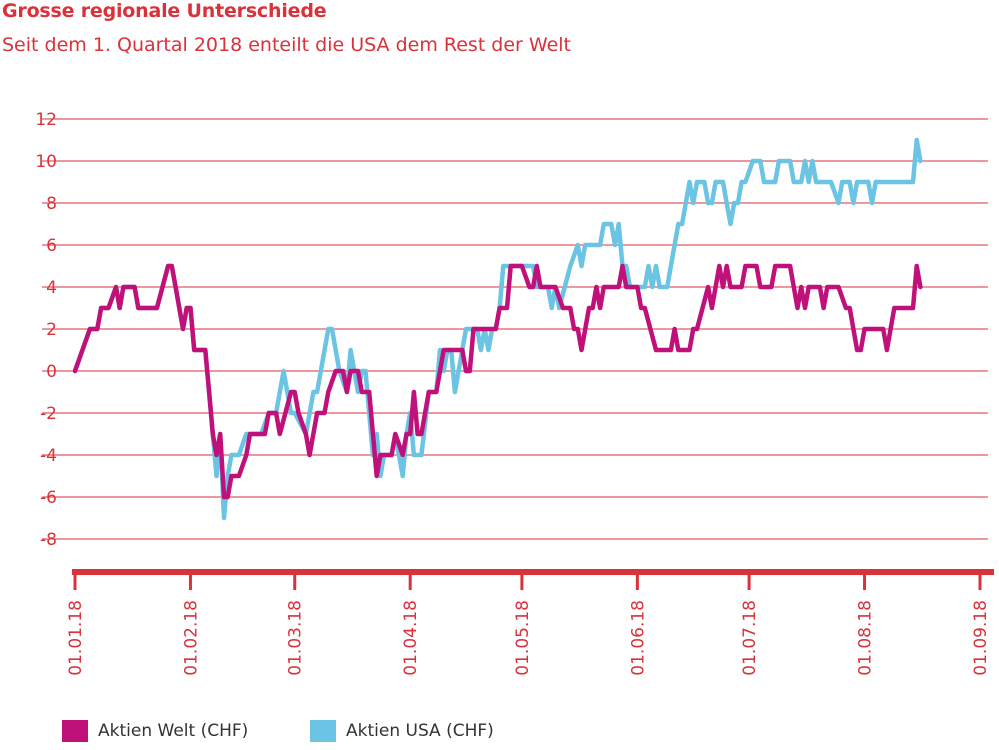 The height and width of the screenshot is (750, 999). Describe the element at coordinates (48, 456) in the screenshot. I see `y-tick-label: -4` at that location.